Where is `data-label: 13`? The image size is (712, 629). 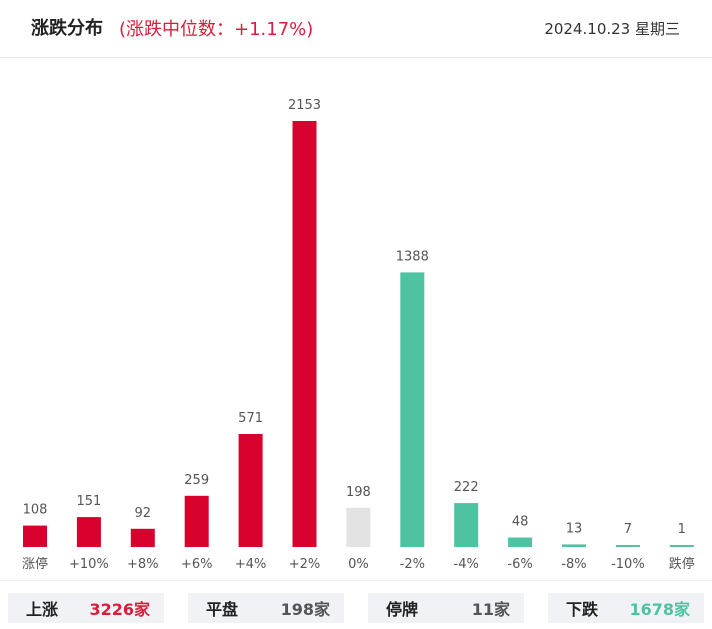
data-label: 13 is located at coordinates (574, 528).